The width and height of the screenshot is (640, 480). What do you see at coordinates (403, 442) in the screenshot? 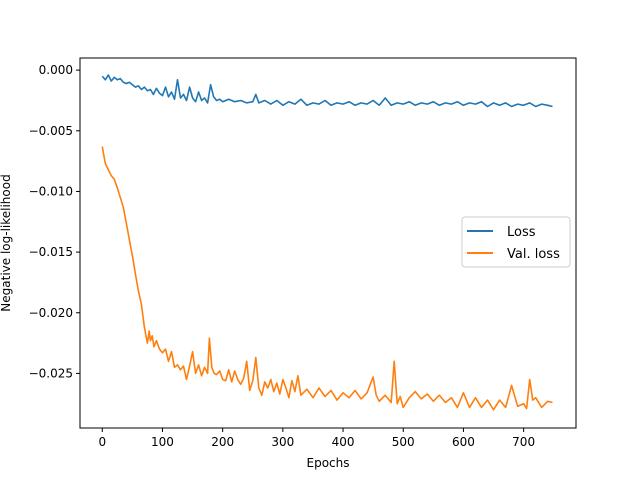
I see `x-tick-label: 500` at bounding box center [403, 442].